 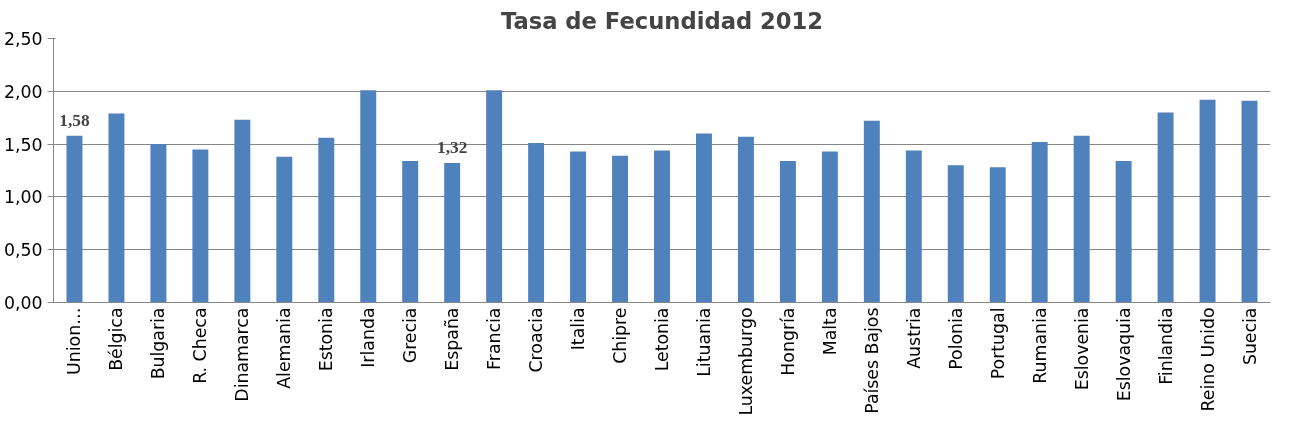 I want to click on y-tick-label: 0,00, so click(x=23, y=303).